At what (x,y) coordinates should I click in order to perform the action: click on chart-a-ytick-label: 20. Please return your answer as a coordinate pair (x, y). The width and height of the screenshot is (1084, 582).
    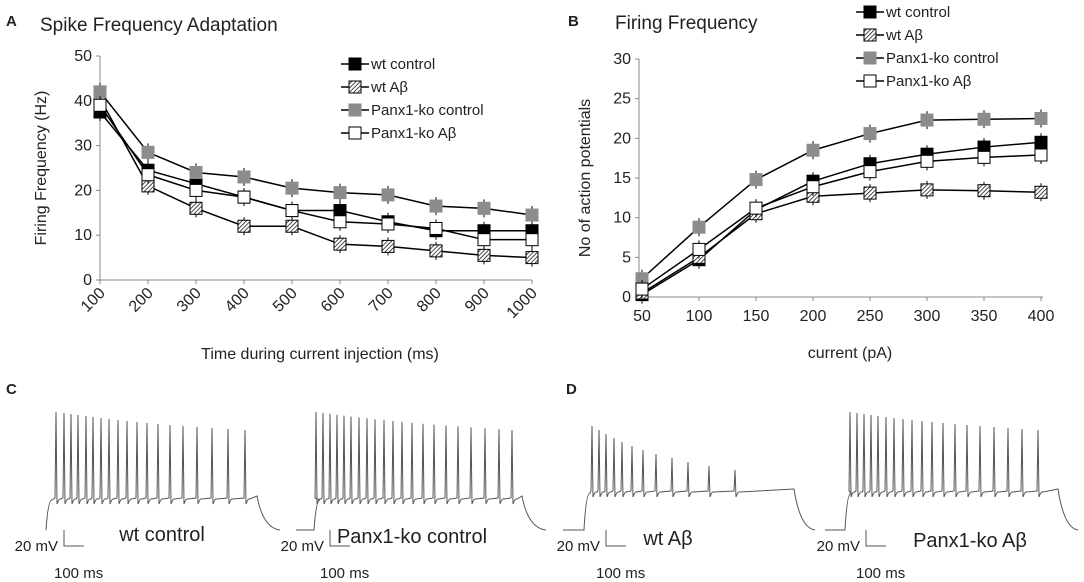
    Looking at the image, I should click on (83, 190).